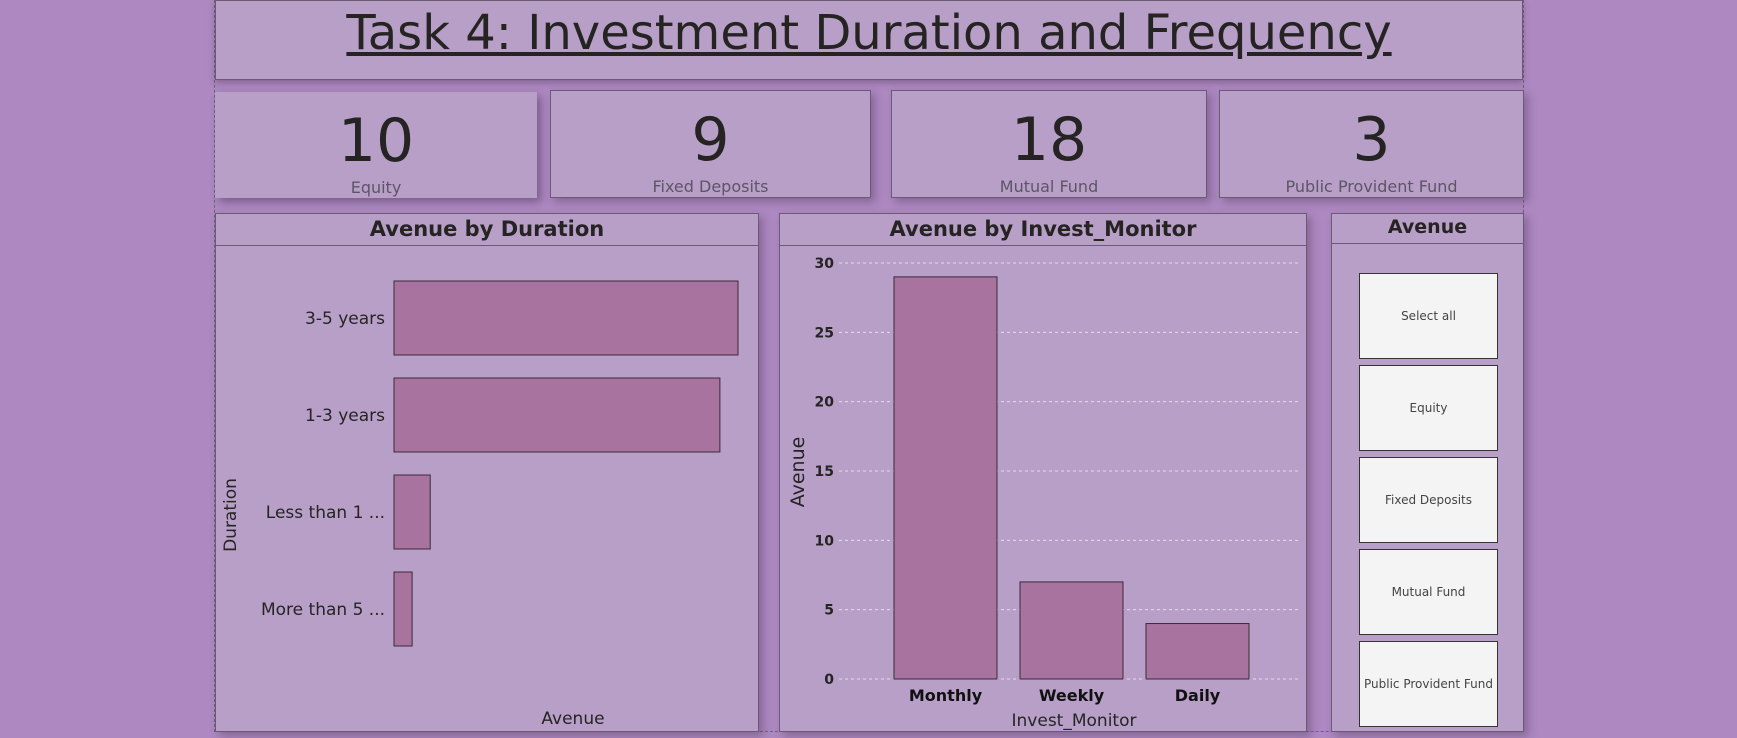  Describe the element at coordinates (376, 141) in the screenshot. I see `card-value: 10` at that location.